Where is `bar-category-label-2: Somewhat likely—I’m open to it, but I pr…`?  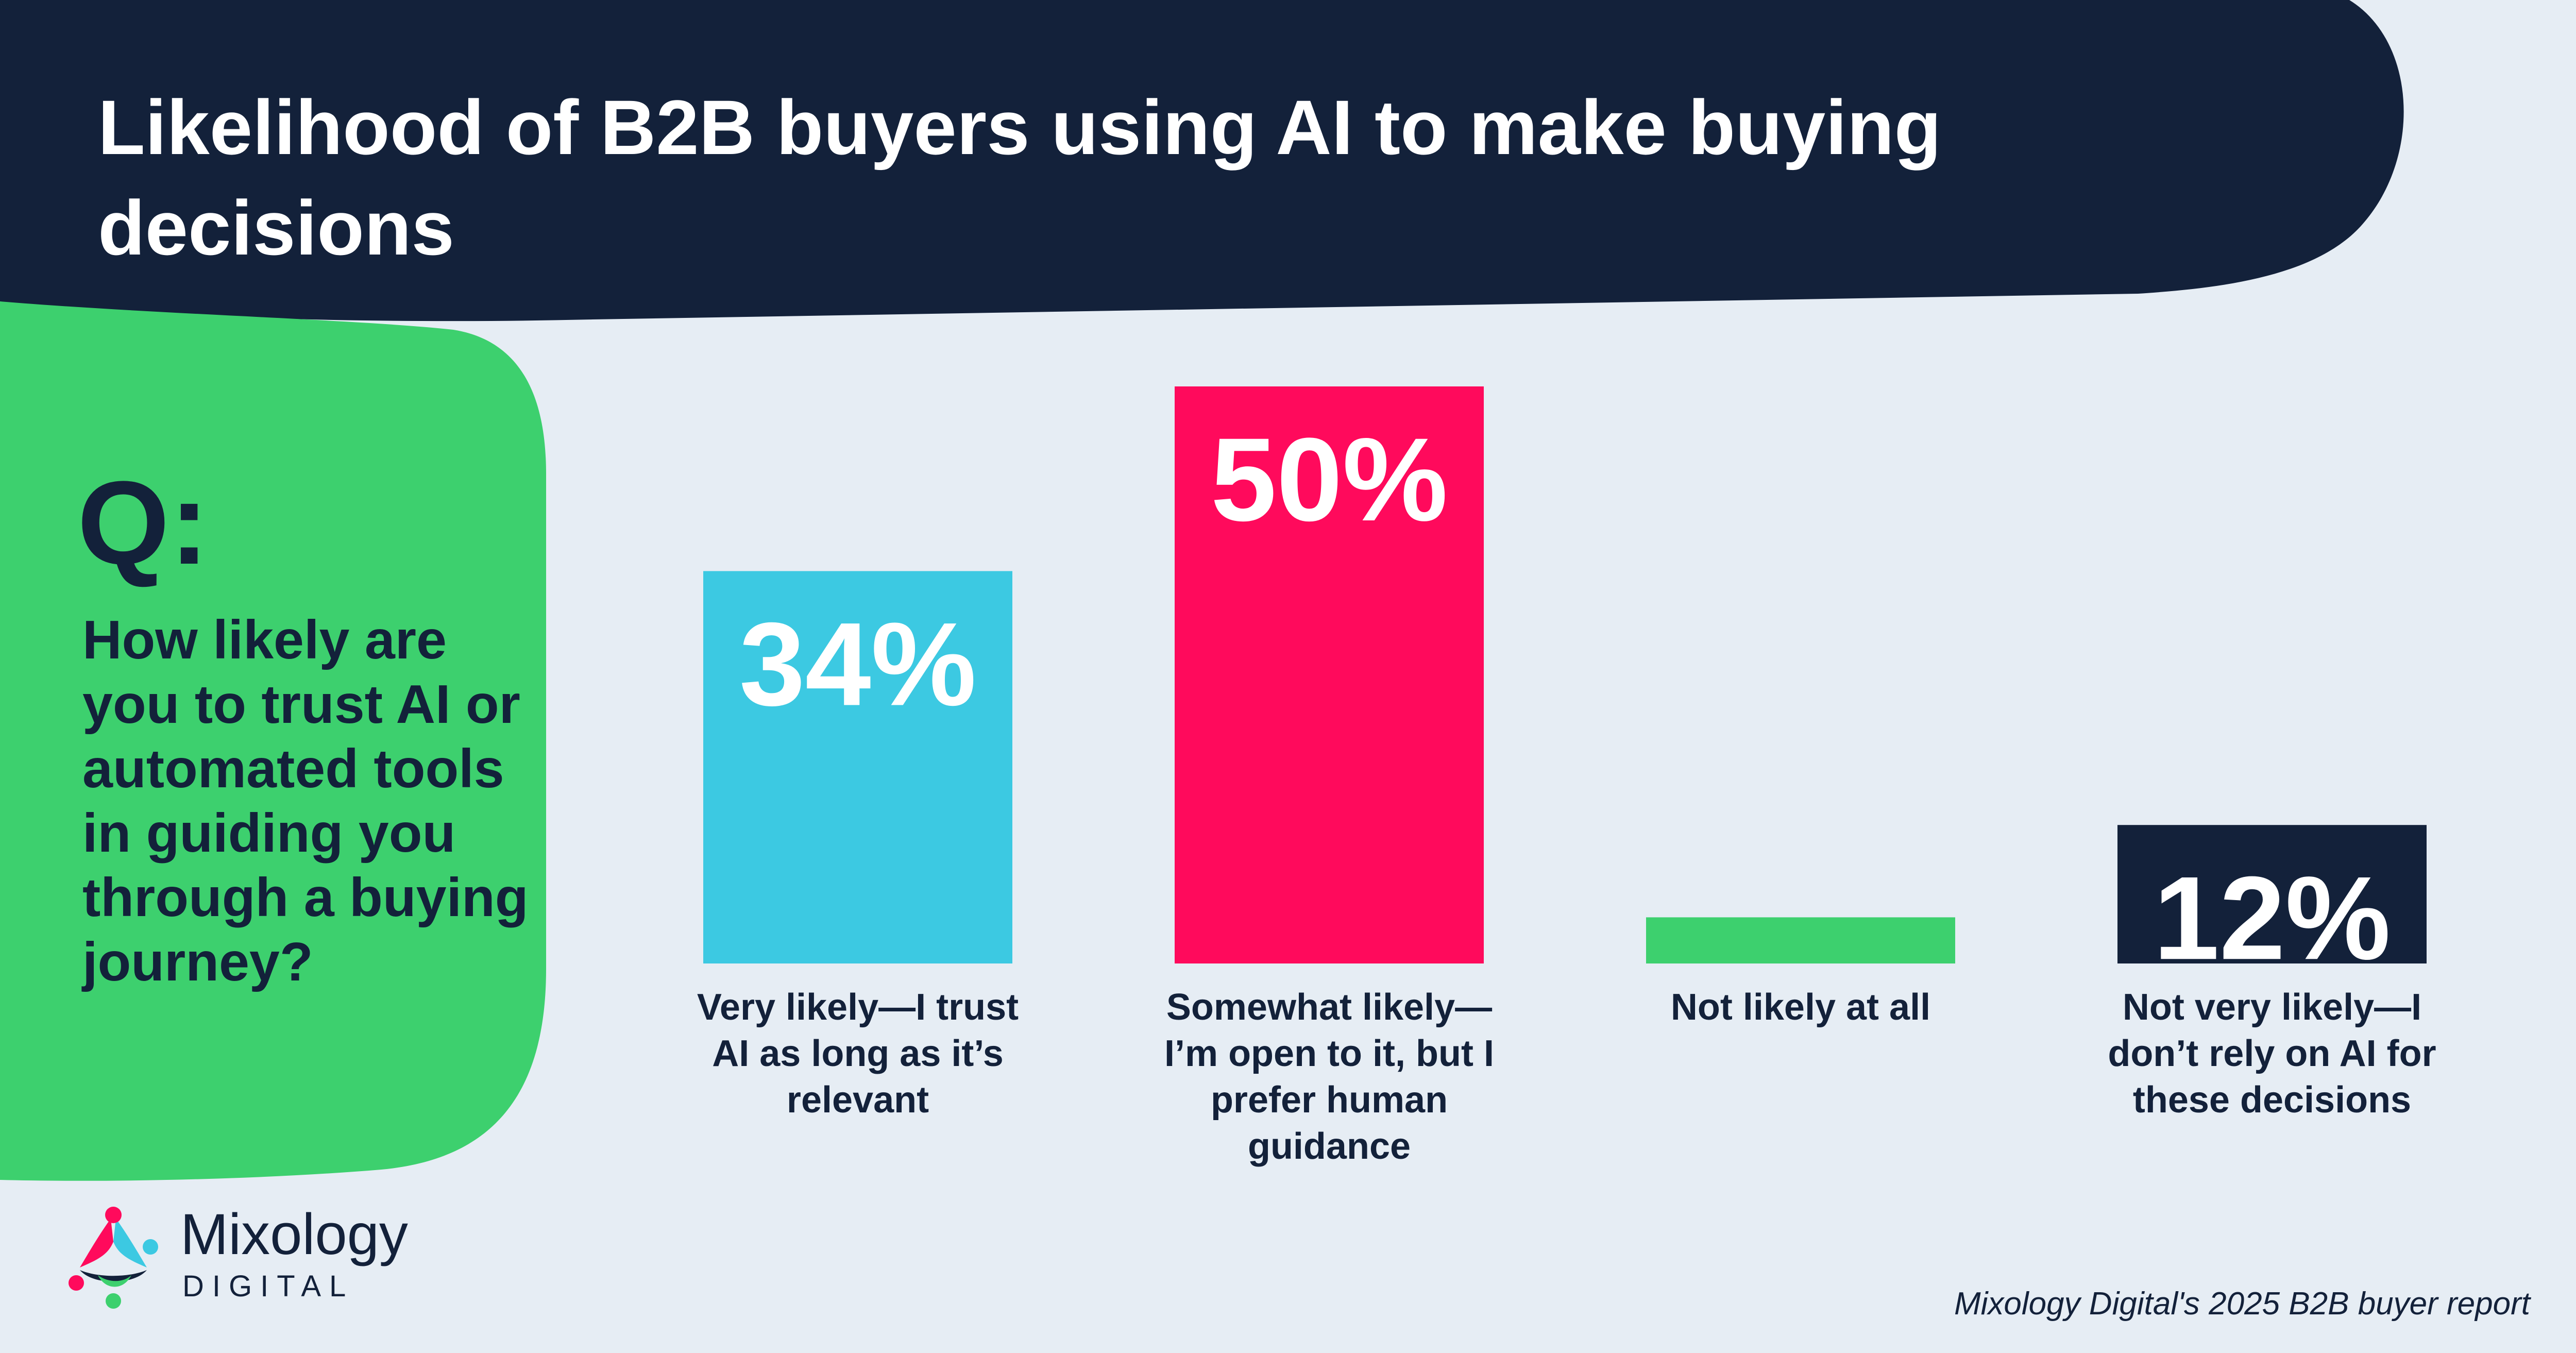 bar-category-label-2: Somewhat likely—I’m open to it, but I pr… is located at coordinates (1329, 1077).